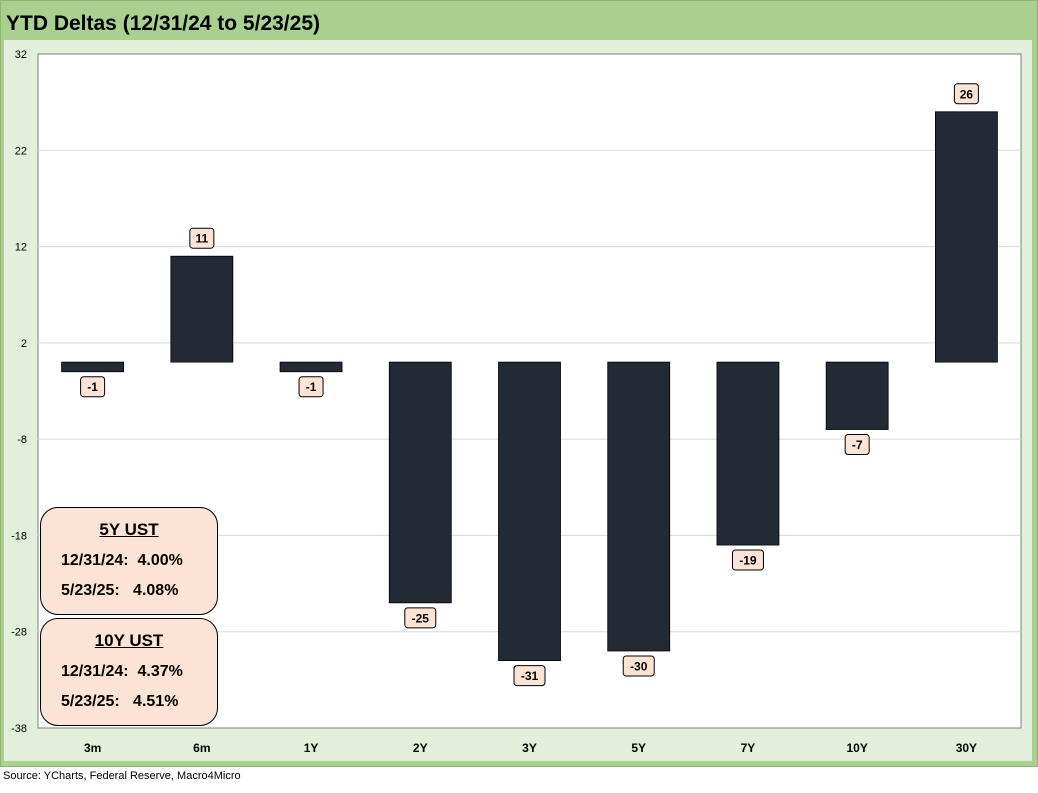 The image size is (1038, 793). I want to click on x-tick-label: 6m, so click(201, 748).